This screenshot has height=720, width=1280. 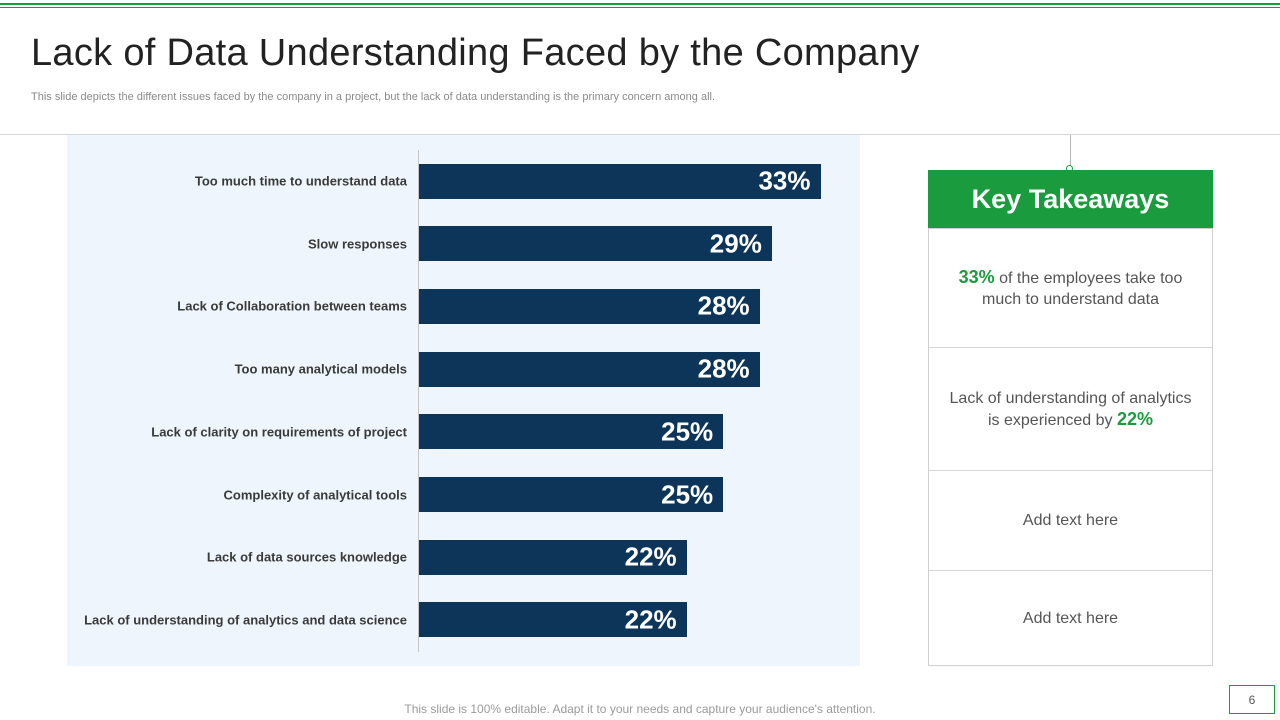 I want to click on category-label: Slow responses, so click(x=357, y=244).